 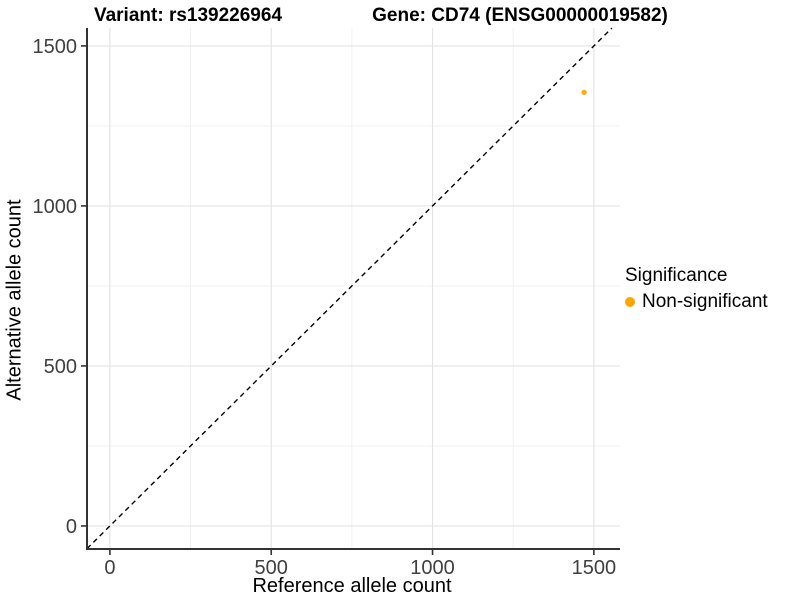 What do you see at coordinates (60, 367) in the screenshot?
I see `y-tick-label: 500` at bounding box center [60, 367].